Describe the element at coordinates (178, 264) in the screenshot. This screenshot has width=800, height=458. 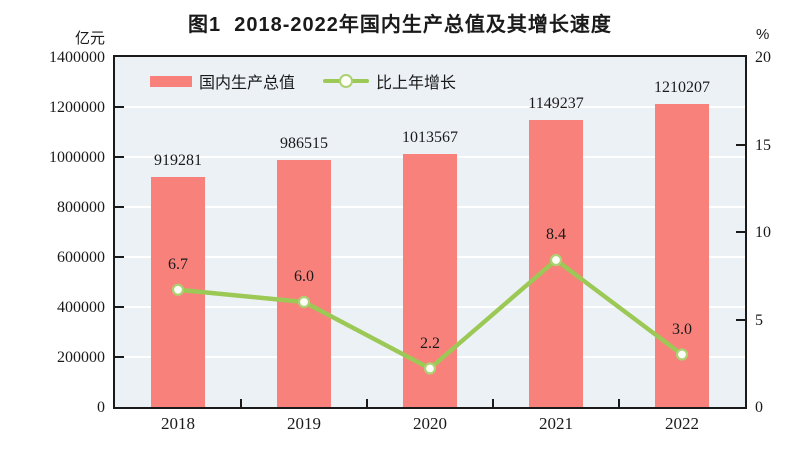
I see `growth-value-label: 6.7` at that location.